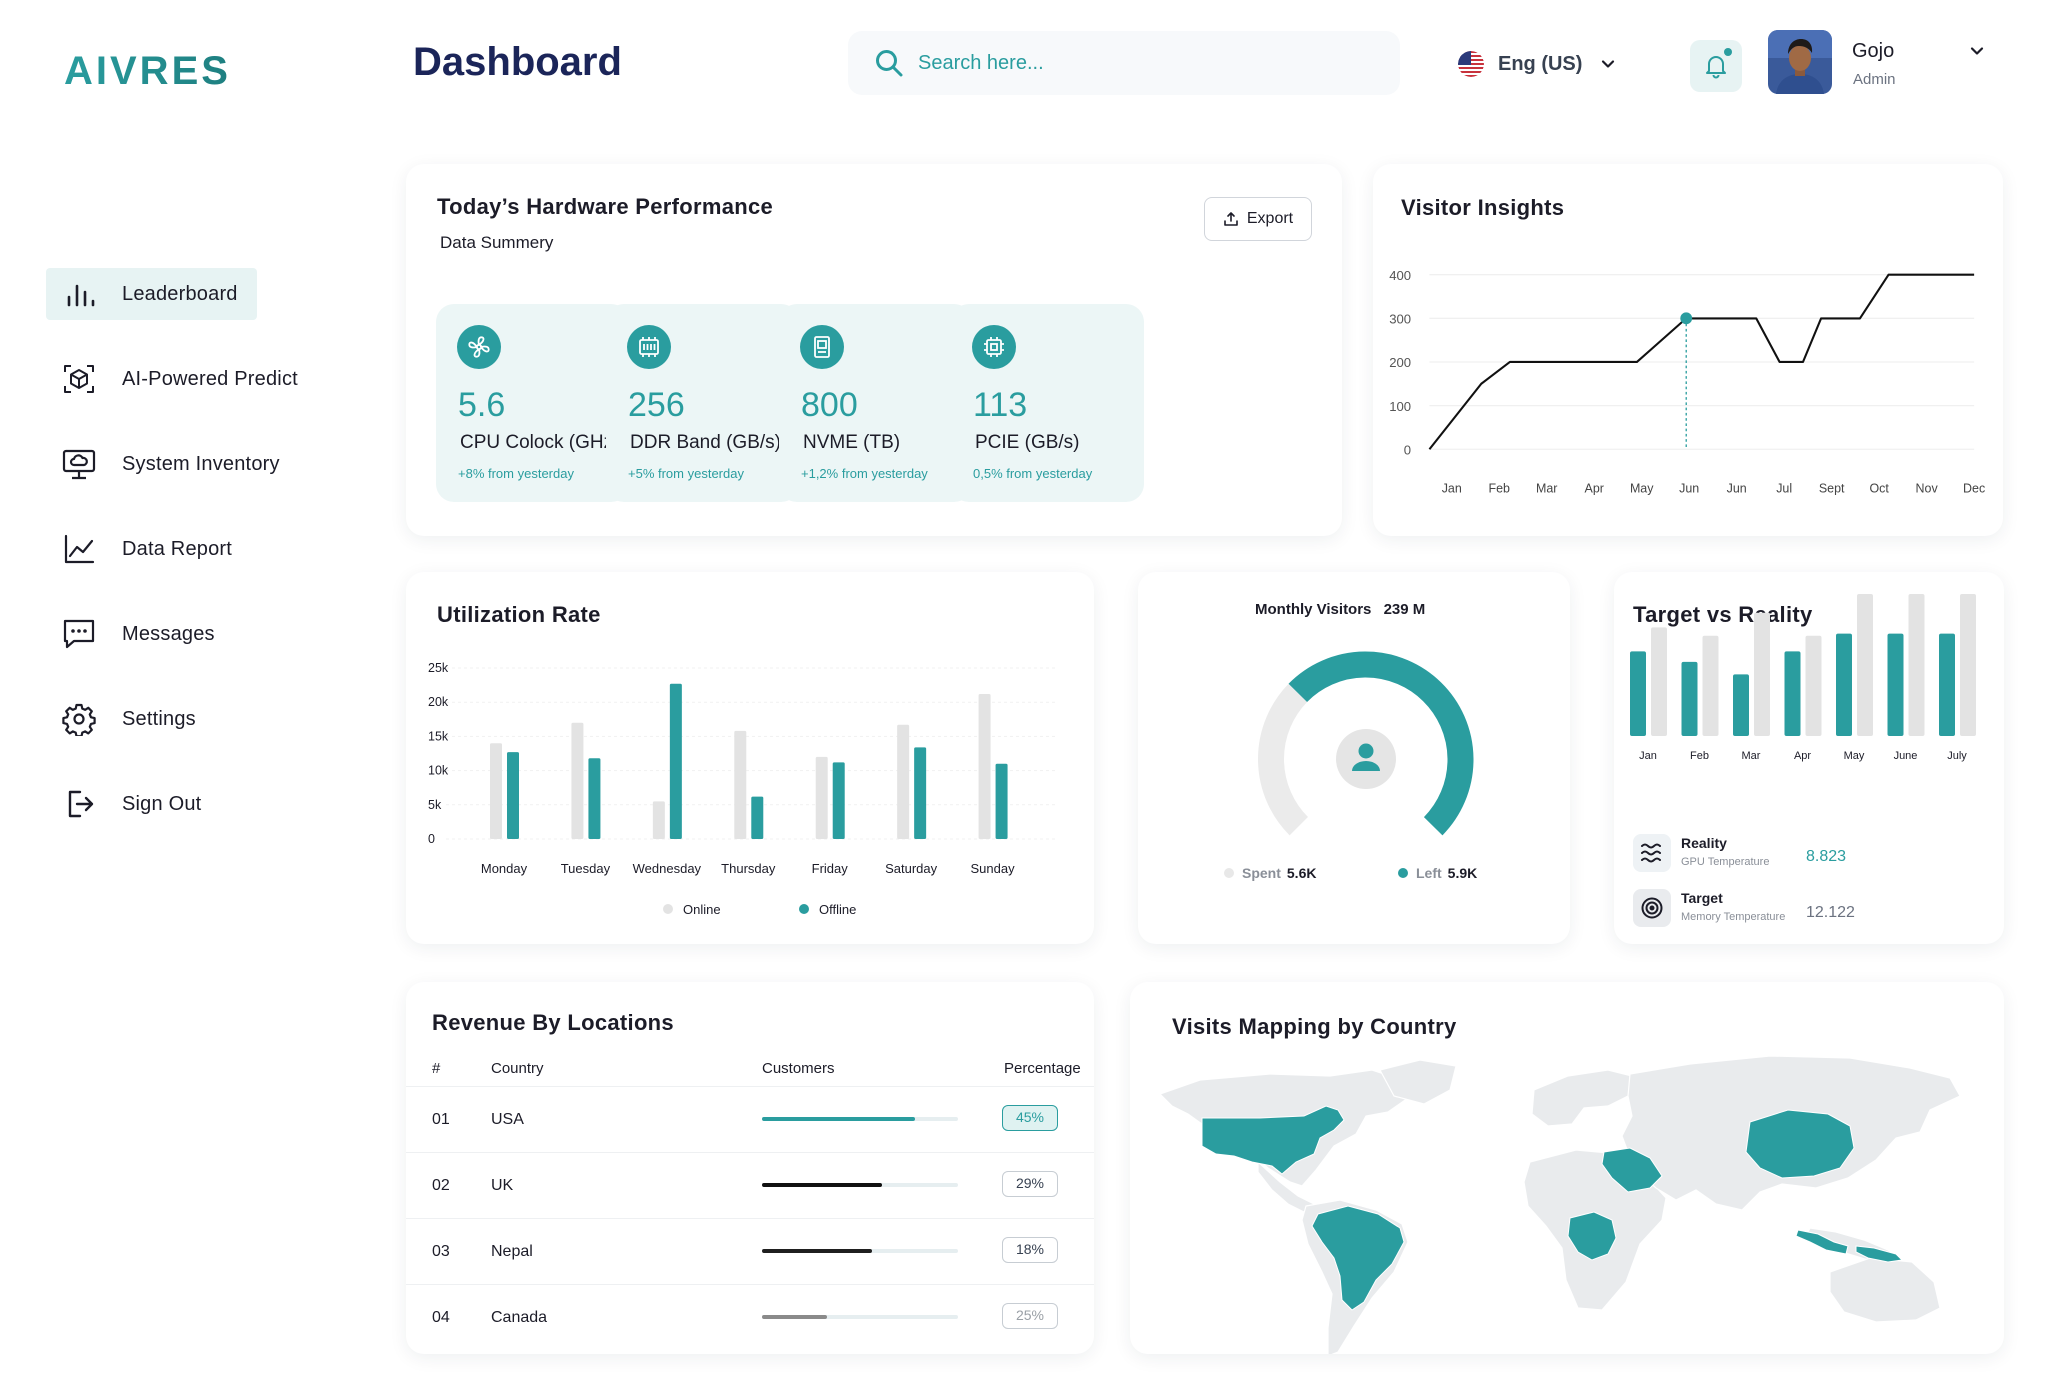  Describe the element at coordinates (1033, 473) in the screenshot. I see `stat-change: 0,5% from yesterday` at that location.